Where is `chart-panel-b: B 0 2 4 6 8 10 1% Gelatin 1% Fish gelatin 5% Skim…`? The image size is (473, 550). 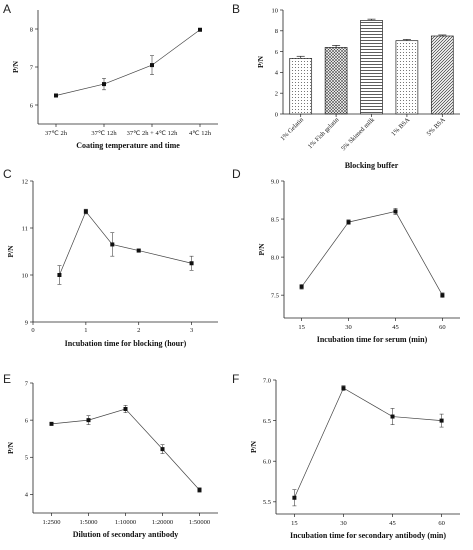
chart-panel-b: B 0 2 4 6 8 10 1% Gelatin 1% Fish gelatin 5% Skim… is located at coordinates (346, 86).